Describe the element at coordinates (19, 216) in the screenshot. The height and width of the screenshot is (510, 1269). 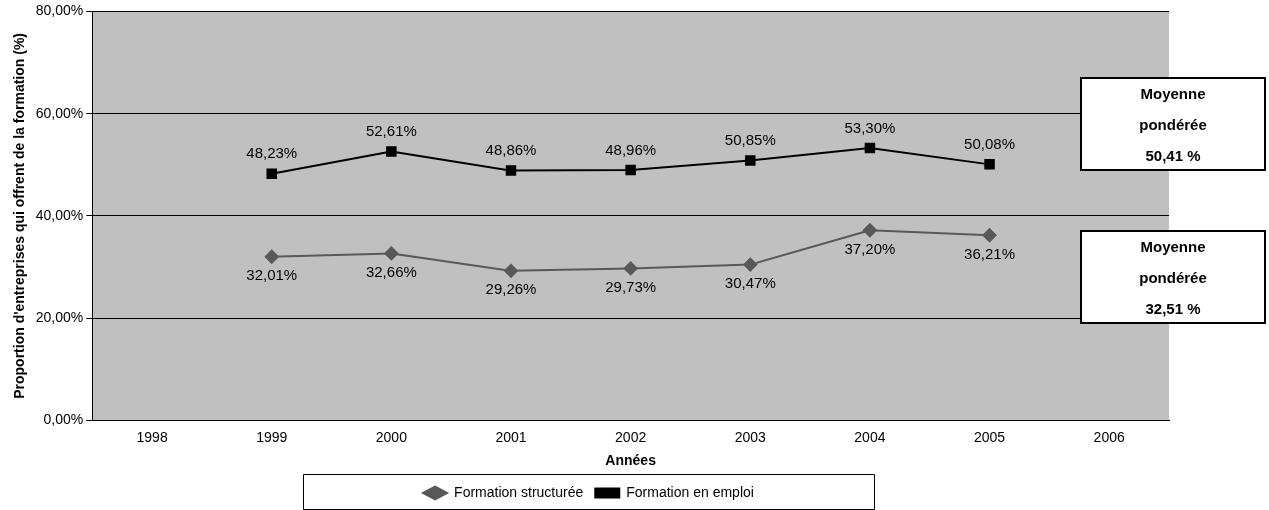
I see `y-axis-title: Proportion d'entreprises qui offrent de la formation (%)` at that location.